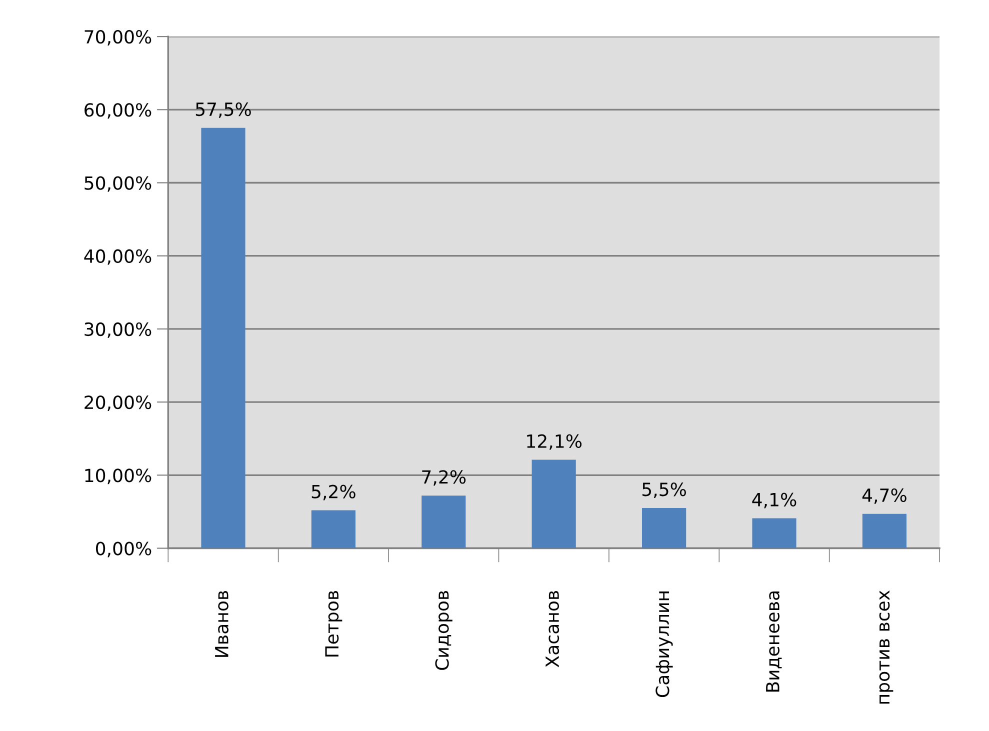 The image size is (989, 731). I want to click on y-tick-label: 10,00%, so click(118, 476).